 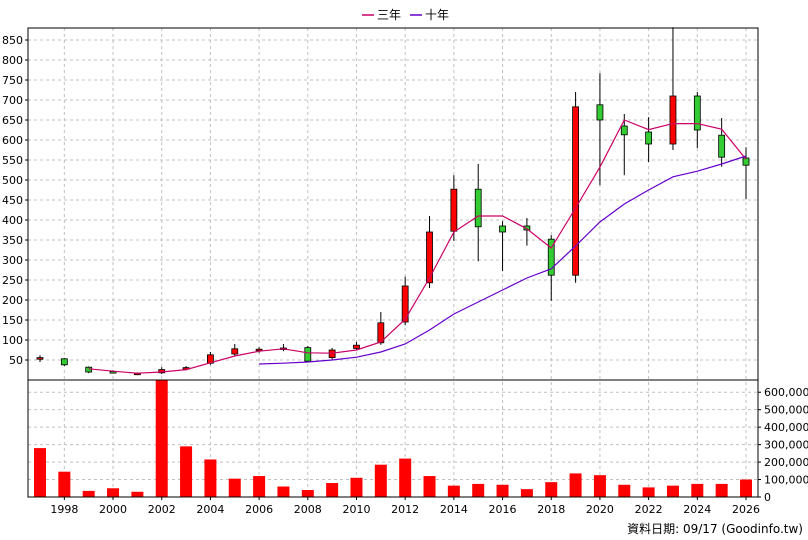 I want to click on price-tick-label: 550, so click(x=12, y=160).